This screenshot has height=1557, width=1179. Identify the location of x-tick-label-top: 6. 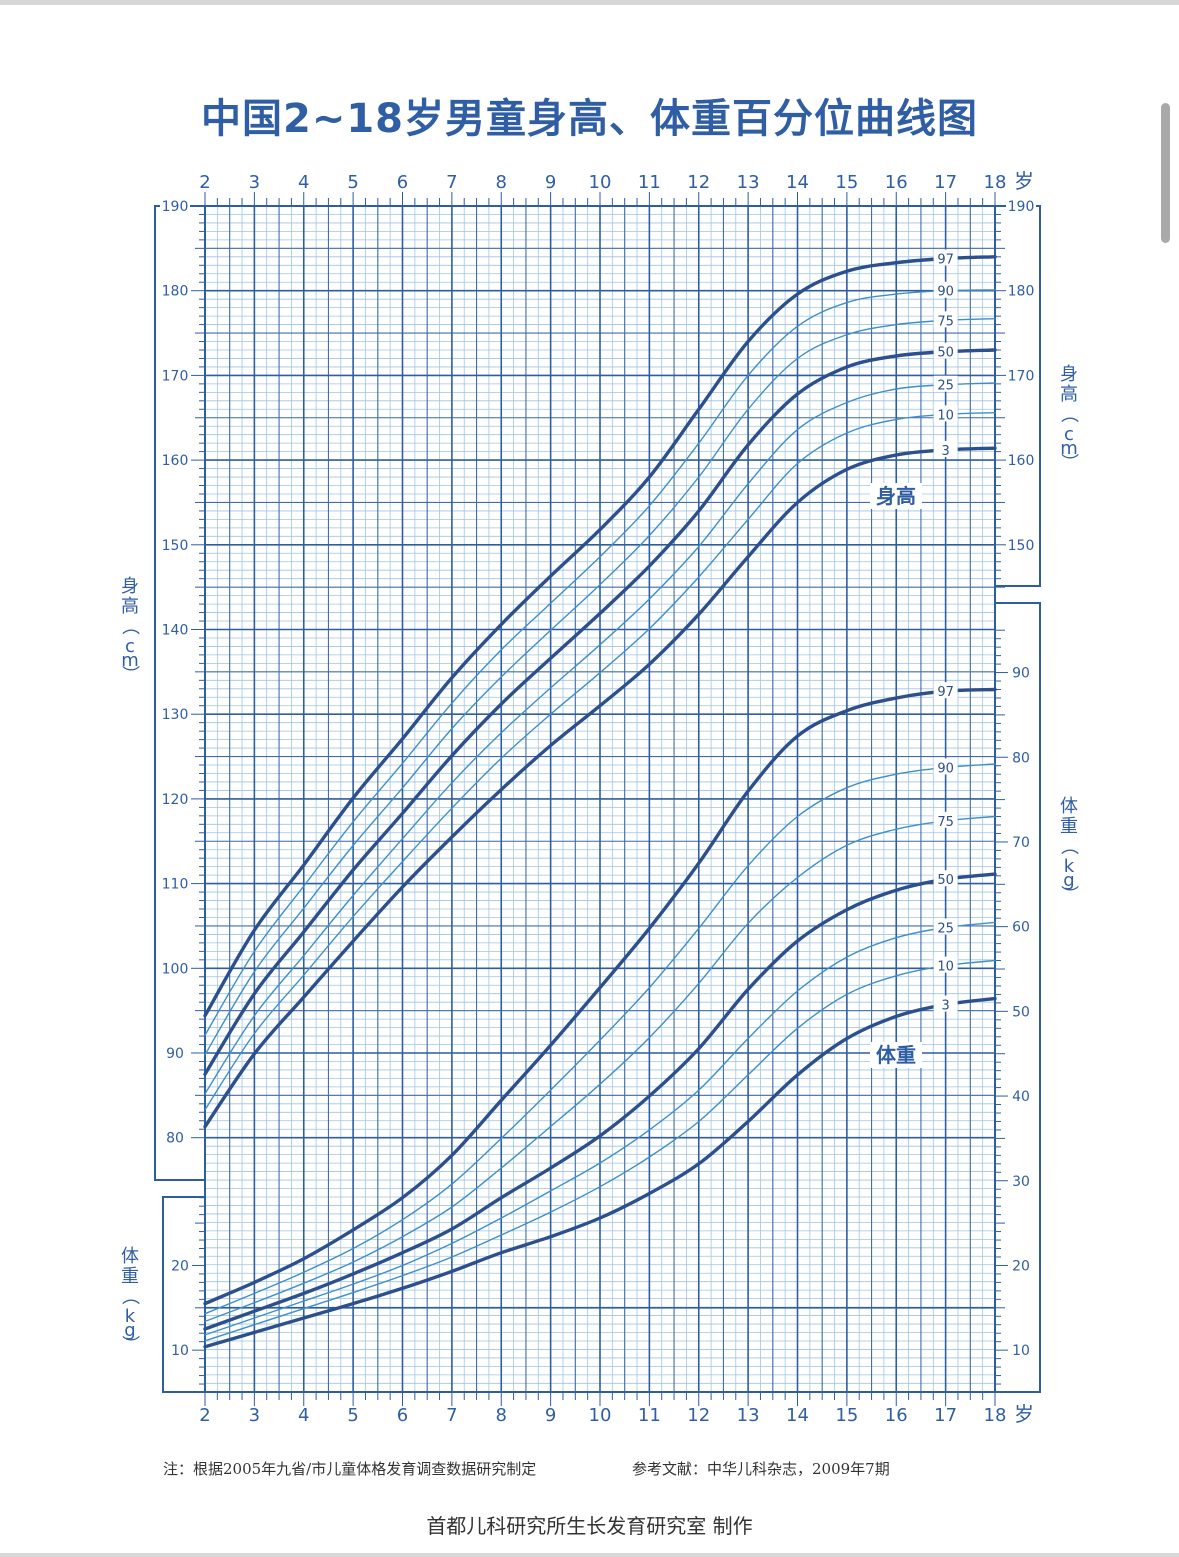
(402, 182).